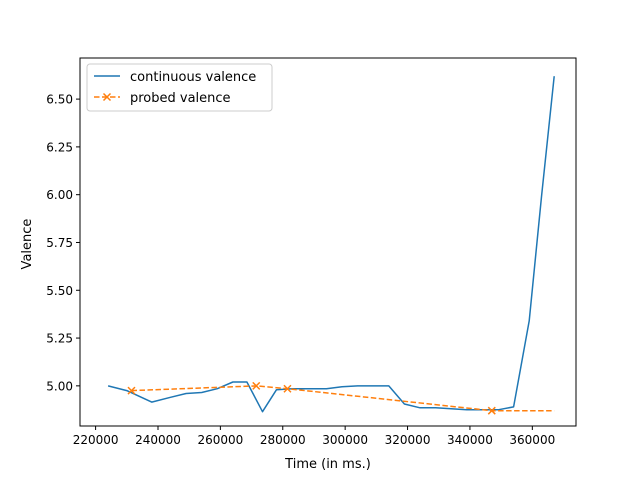  I want to click on x-tick-label: 360000, so click(532, 440).